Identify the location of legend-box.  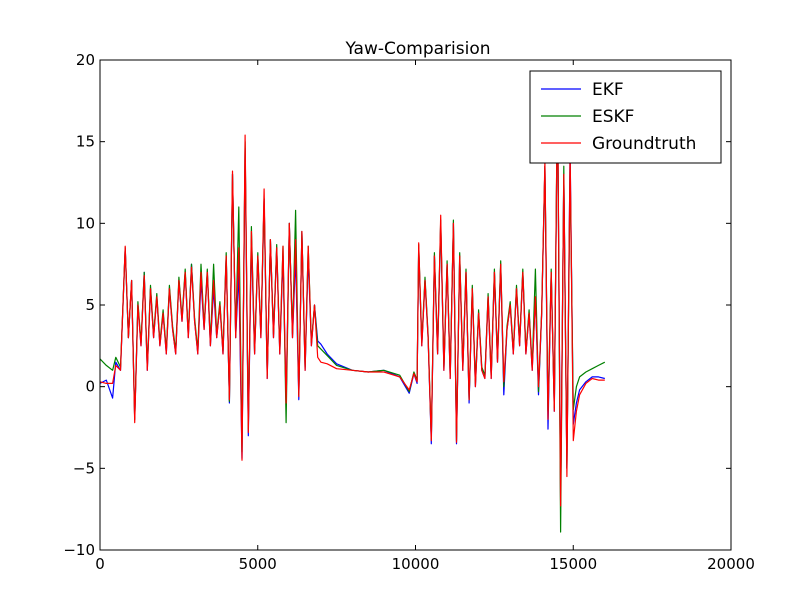
(625, 117).